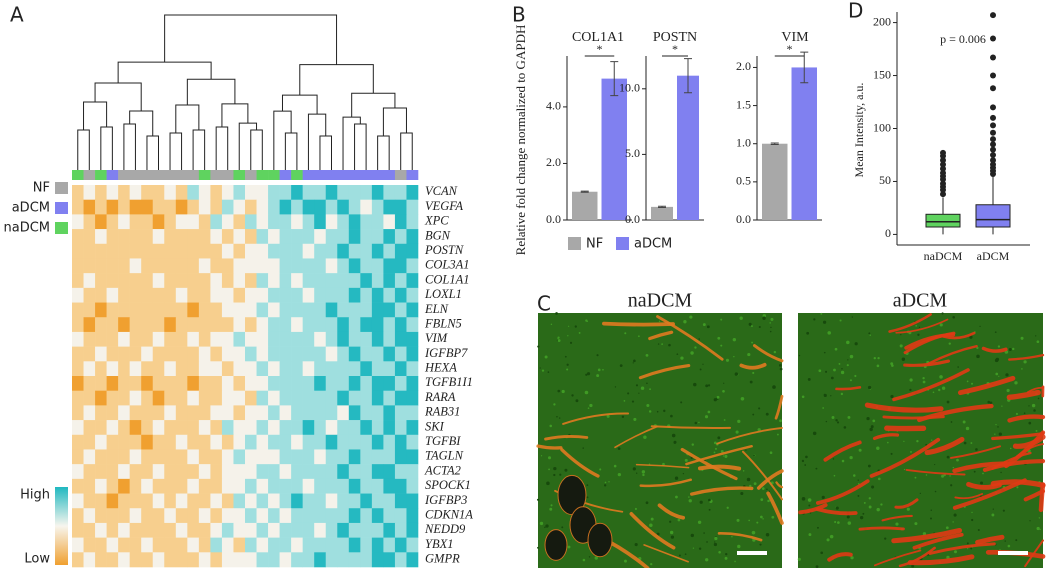  Describe the element at coordinates (614, 149) in the screenshot. I see `bar` at that location.